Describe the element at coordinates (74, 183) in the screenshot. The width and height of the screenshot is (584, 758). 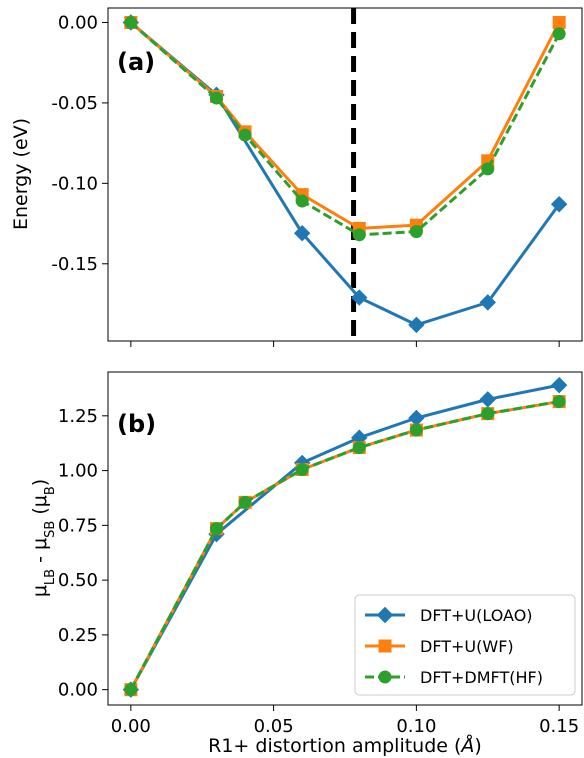
I see `panel-a-y-tick-label: -0.10` at that location.